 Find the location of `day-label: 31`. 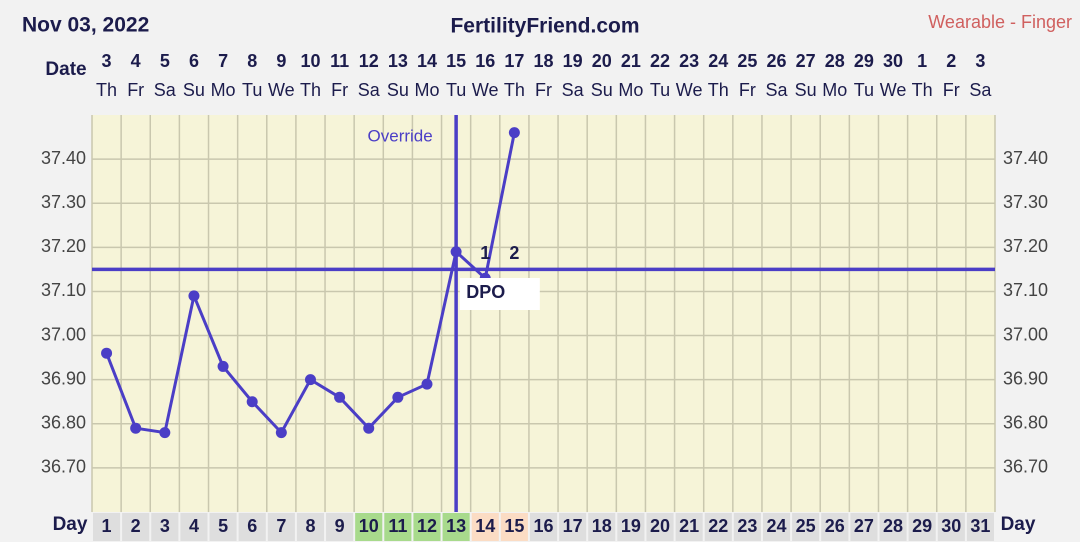

day-label: 31 is located at coordinates (980, 526).